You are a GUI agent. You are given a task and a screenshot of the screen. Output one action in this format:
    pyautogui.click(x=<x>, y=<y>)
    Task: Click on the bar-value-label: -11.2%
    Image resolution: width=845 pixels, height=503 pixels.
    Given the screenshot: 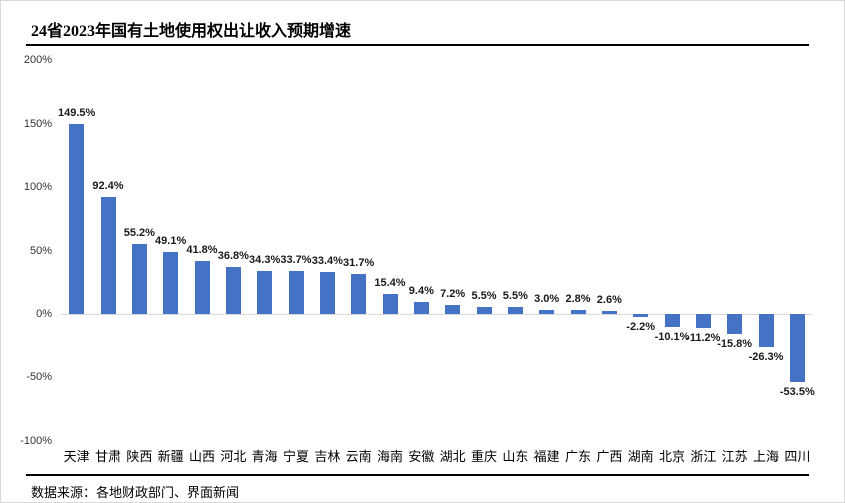 What is the action you would take?
    pyautogui.click(x=703, y=338)
    